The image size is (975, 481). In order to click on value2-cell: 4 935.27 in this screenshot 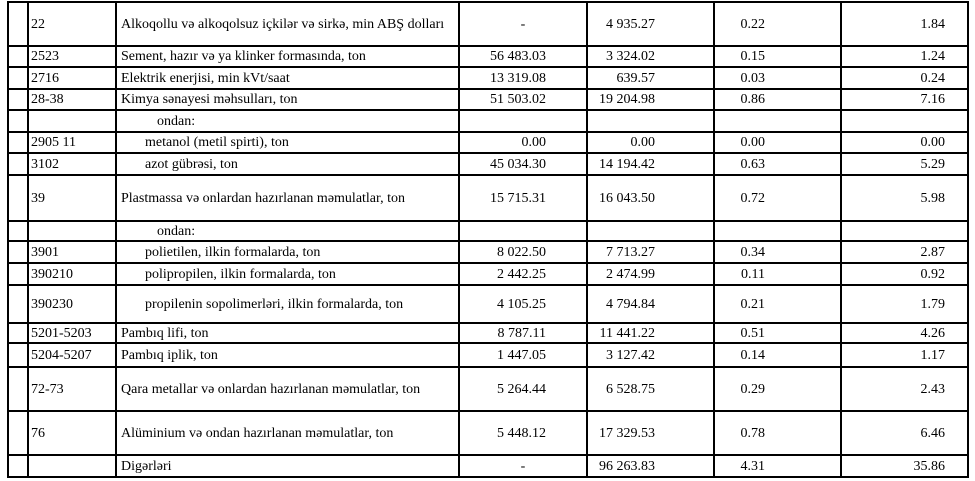, I will do `click(650, 24)`.